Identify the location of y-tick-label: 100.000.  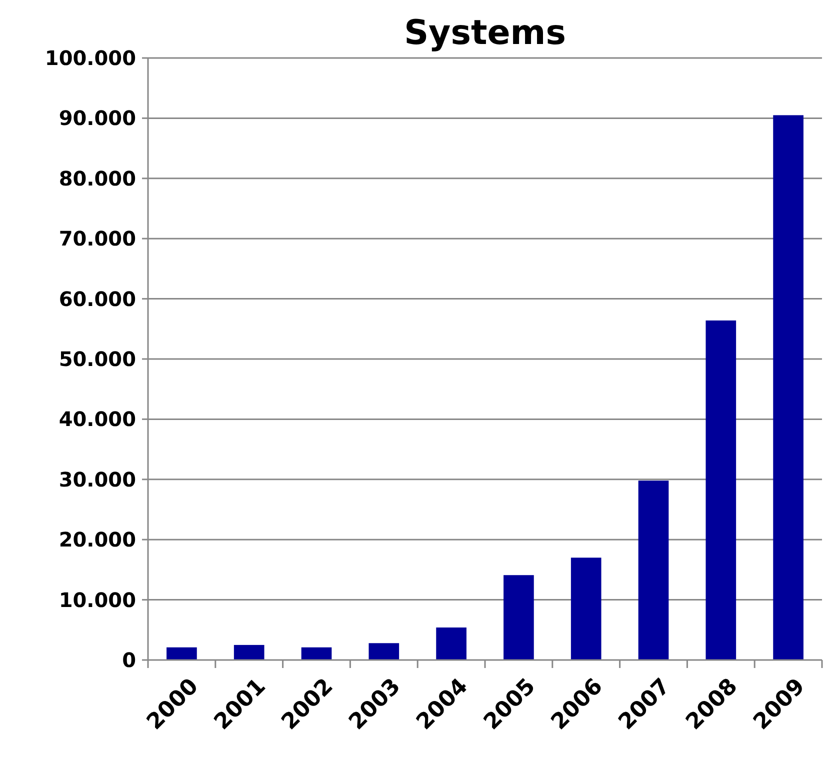
(90, 58).